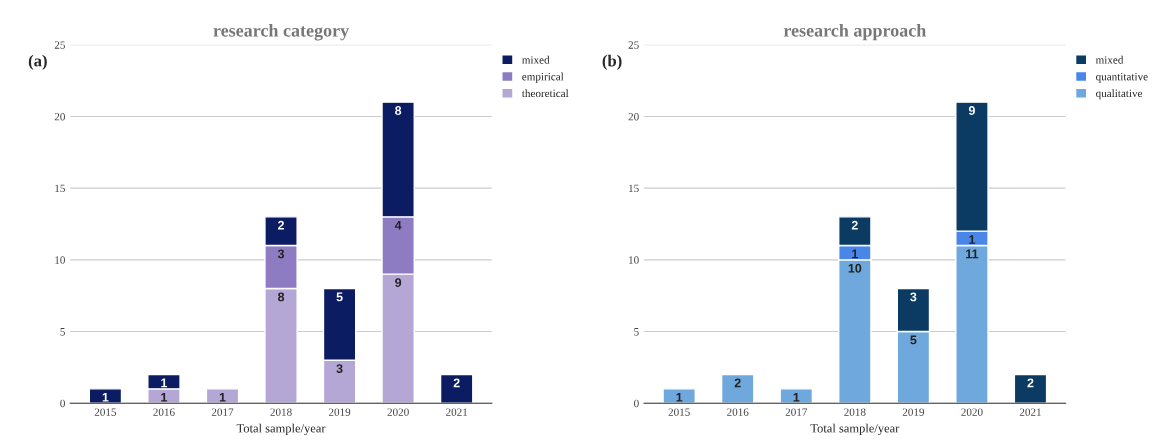 The image size is (1171, 448). I want to click on legend-label: qualitative, so click(1119, 94).